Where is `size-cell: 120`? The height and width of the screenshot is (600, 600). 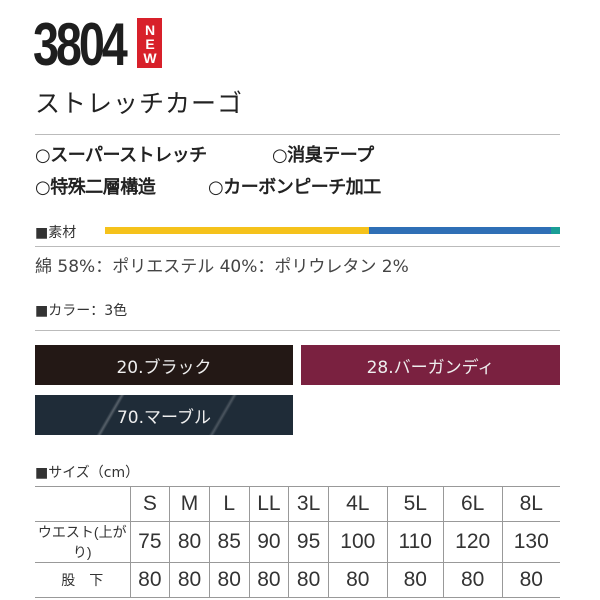
size-cell: 120 is located at coordinates (472, 542).